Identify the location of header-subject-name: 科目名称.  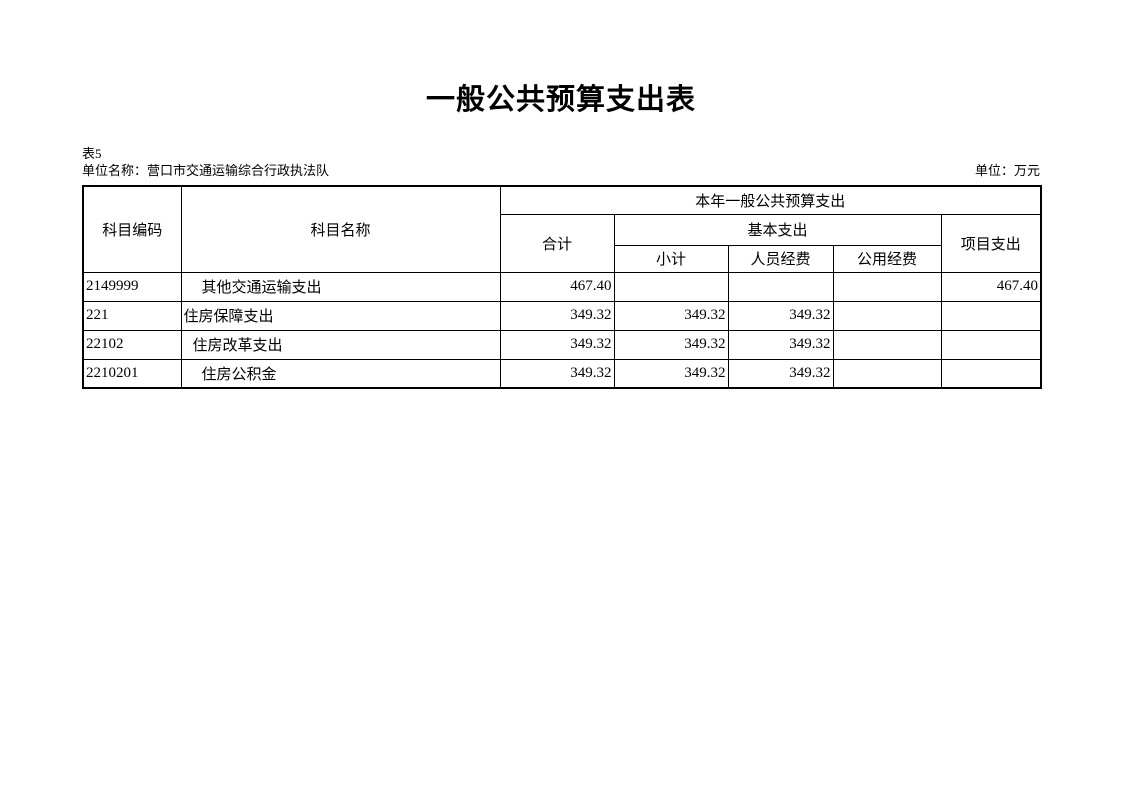
(340, 229).